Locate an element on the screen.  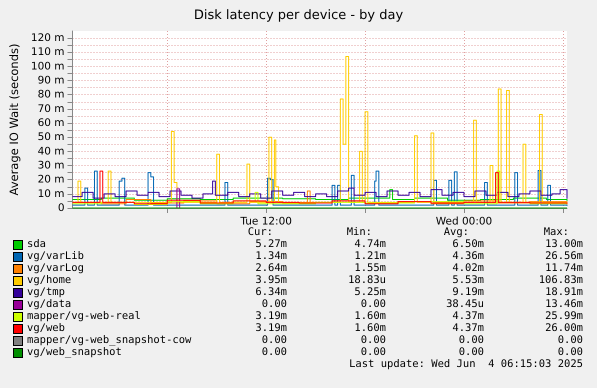
text: 4.74m is located at coordinates (370, 244).